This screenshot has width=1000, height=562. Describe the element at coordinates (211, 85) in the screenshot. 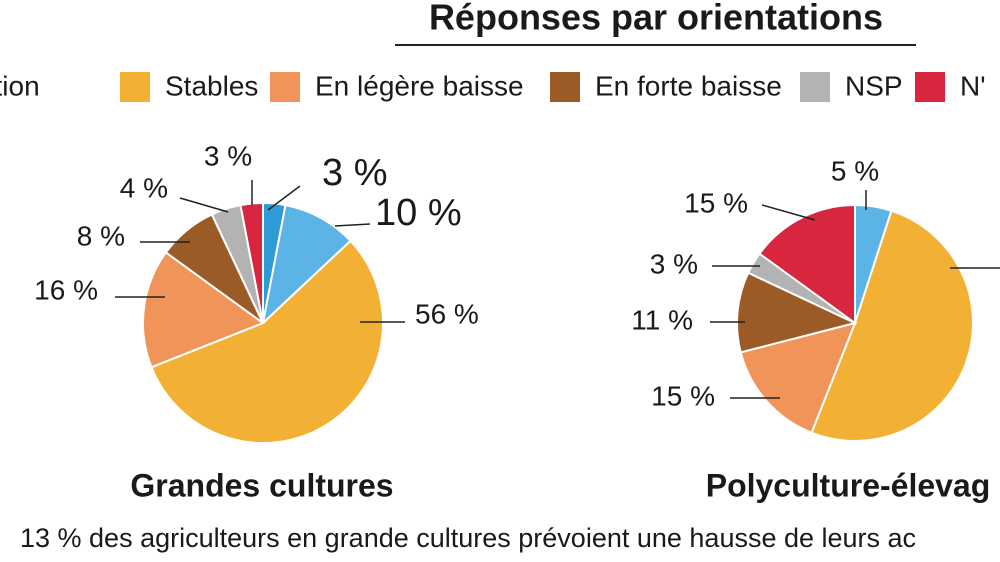

I see `legend-label: Stables` at that location.